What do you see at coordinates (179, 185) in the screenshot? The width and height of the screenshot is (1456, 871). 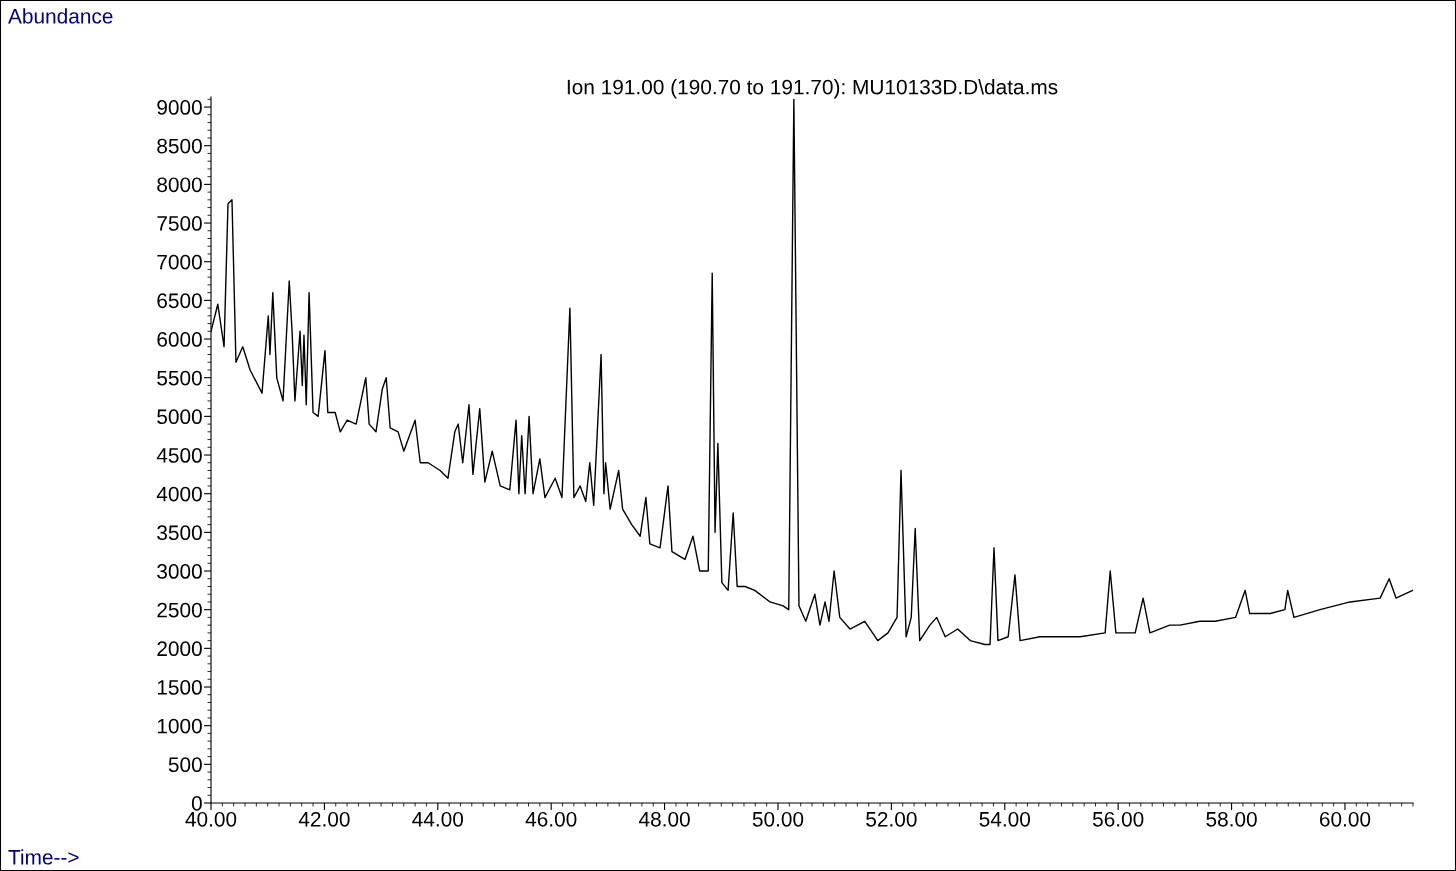 I see `y-tick-label: 8000` at bounding box center [179, 185].